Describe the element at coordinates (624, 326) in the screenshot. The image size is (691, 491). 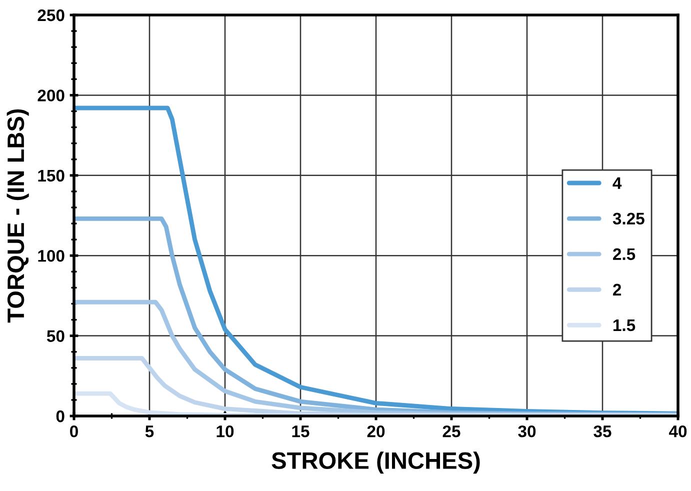
I see `legend-label: 1.5` at that location.